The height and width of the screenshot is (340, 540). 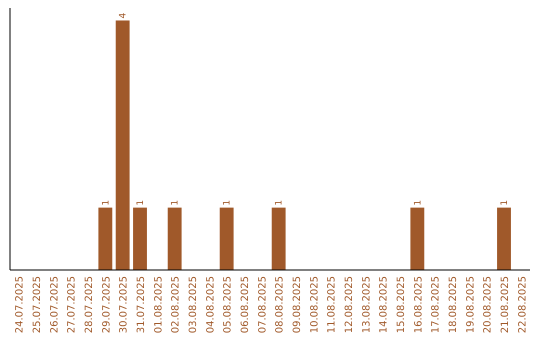 I want to click on x-tick-label: 28.07.2025, so click(x=89, y=305).